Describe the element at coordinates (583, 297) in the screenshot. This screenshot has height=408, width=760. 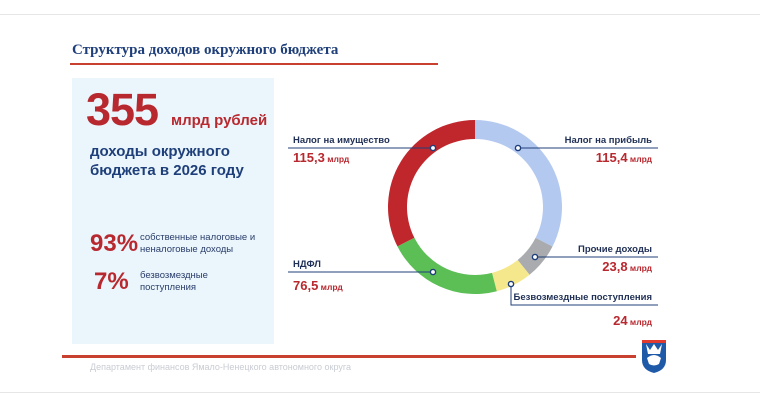
I see `label-name-grants: Безвозмездные поступления` at that location.